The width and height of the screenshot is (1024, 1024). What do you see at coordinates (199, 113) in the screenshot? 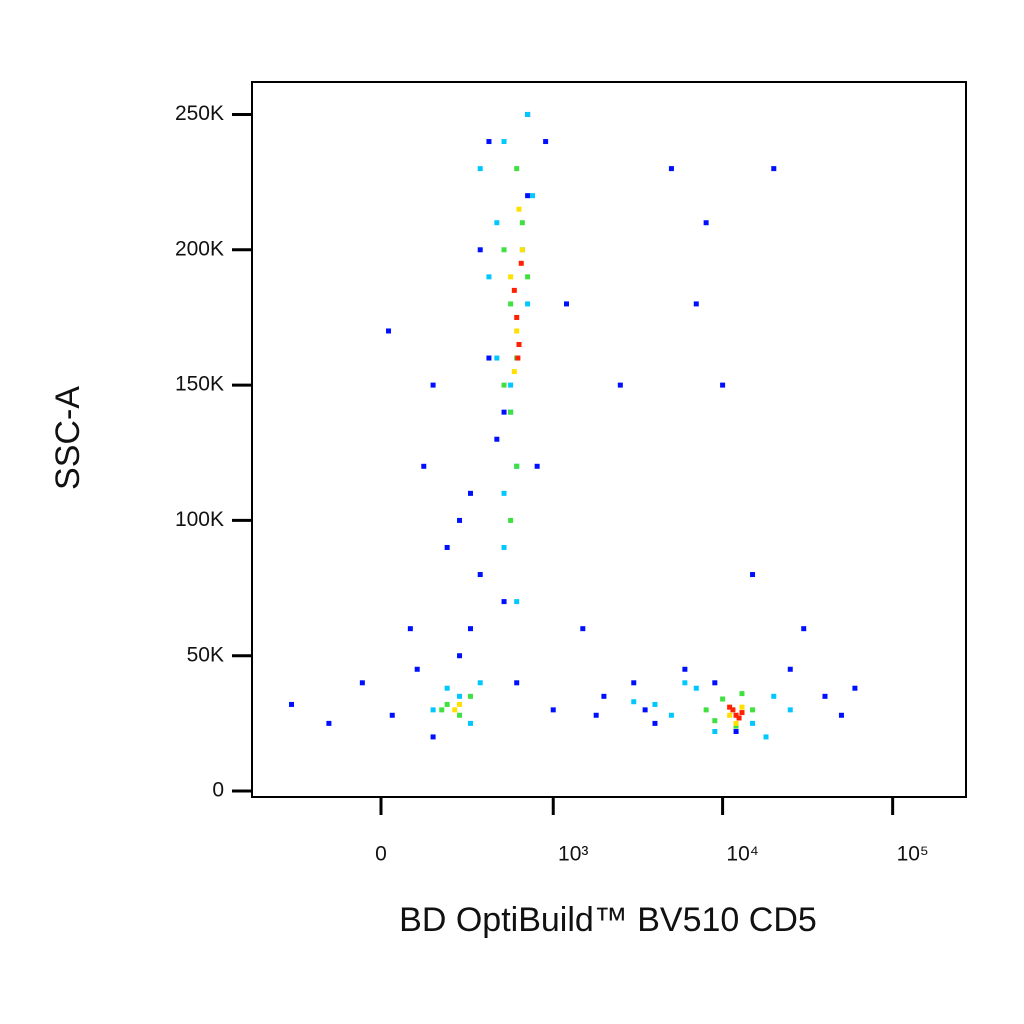
I see `y-tick-label: 250K` at bounding box center [199, 113].